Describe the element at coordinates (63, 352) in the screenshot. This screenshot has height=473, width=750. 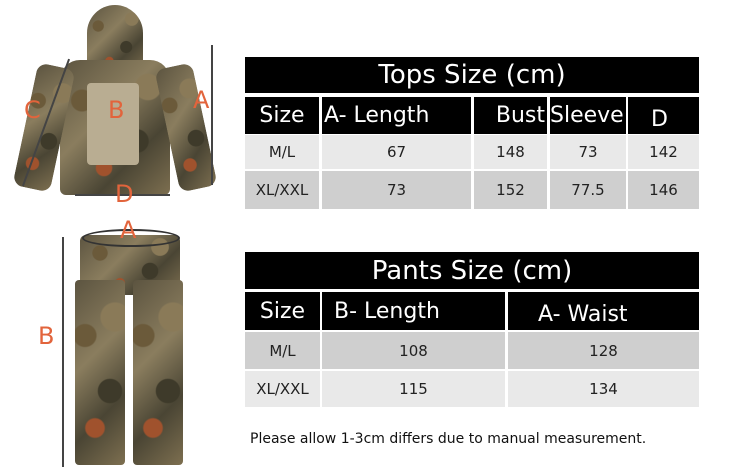
I see `measure-line-b` at that location.